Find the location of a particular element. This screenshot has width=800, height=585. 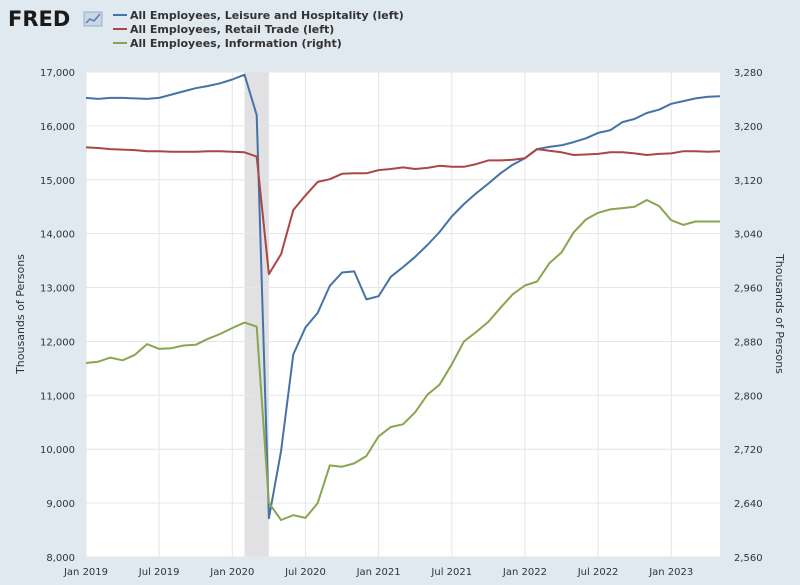

left-tick-label: 14,000 is located at coordinates (57, 235).